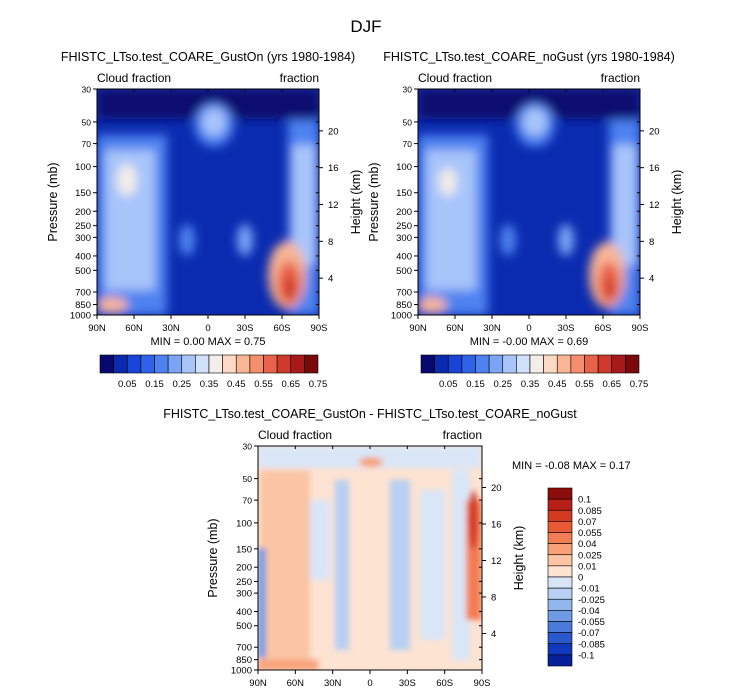 The image size is (732, 695). What do you see at coordinates (654, 131) in the screenshot?
I see `height-tick-label: 20` at bounding box center [654, 131].